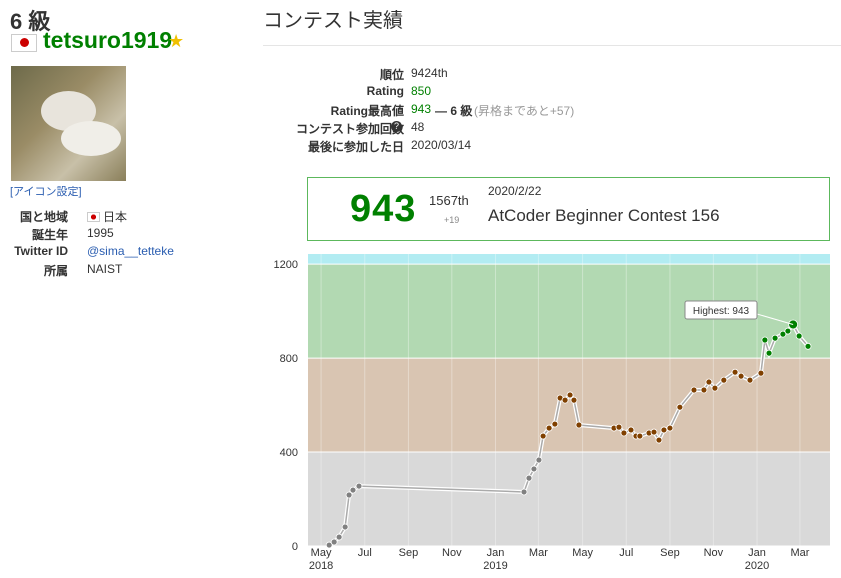  I want to click on y-tick-label: 800, so click(289, 359).